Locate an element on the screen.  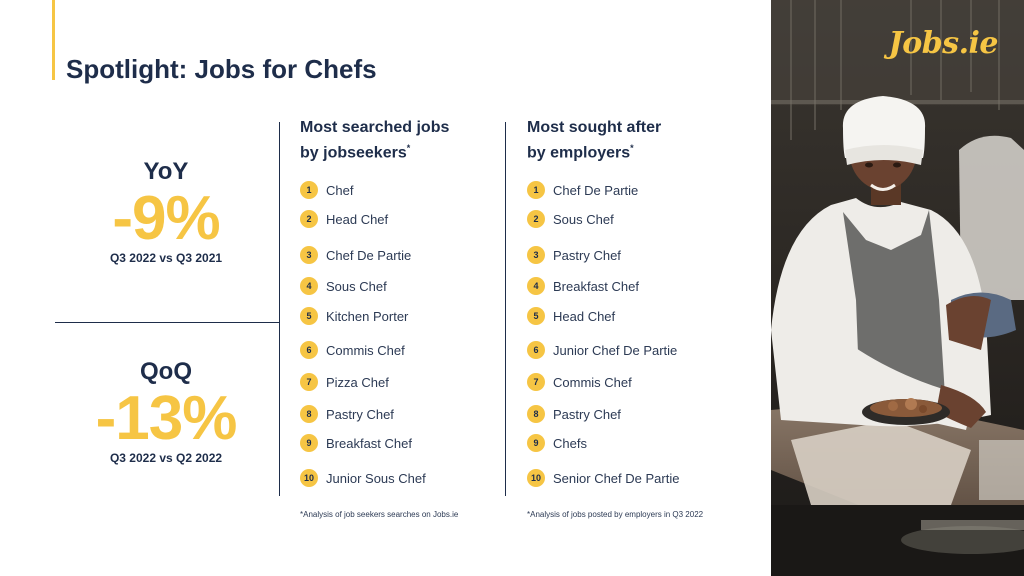
list-item: 6 Junior Chef De Partie is located at coordinates (602, 350).